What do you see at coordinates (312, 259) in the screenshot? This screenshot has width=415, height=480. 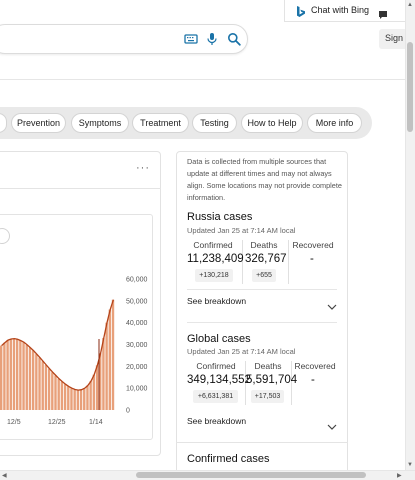 I see `russia-recovered-value: -` at bounding box center [312, 259].